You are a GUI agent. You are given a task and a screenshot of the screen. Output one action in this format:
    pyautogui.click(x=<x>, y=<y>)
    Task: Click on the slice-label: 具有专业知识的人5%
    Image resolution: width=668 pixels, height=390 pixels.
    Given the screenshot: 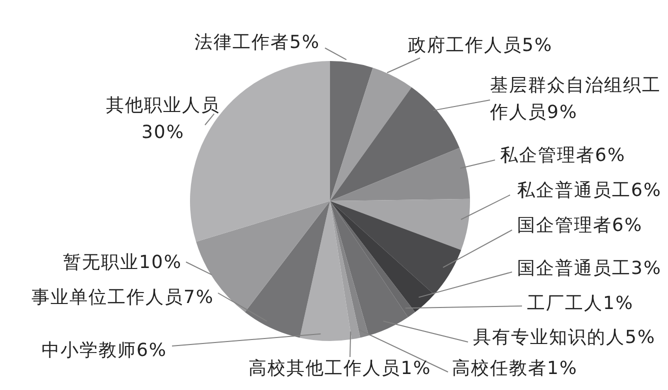 What is the action you would take?
    pyautogui.click(x=564, y=337)
    